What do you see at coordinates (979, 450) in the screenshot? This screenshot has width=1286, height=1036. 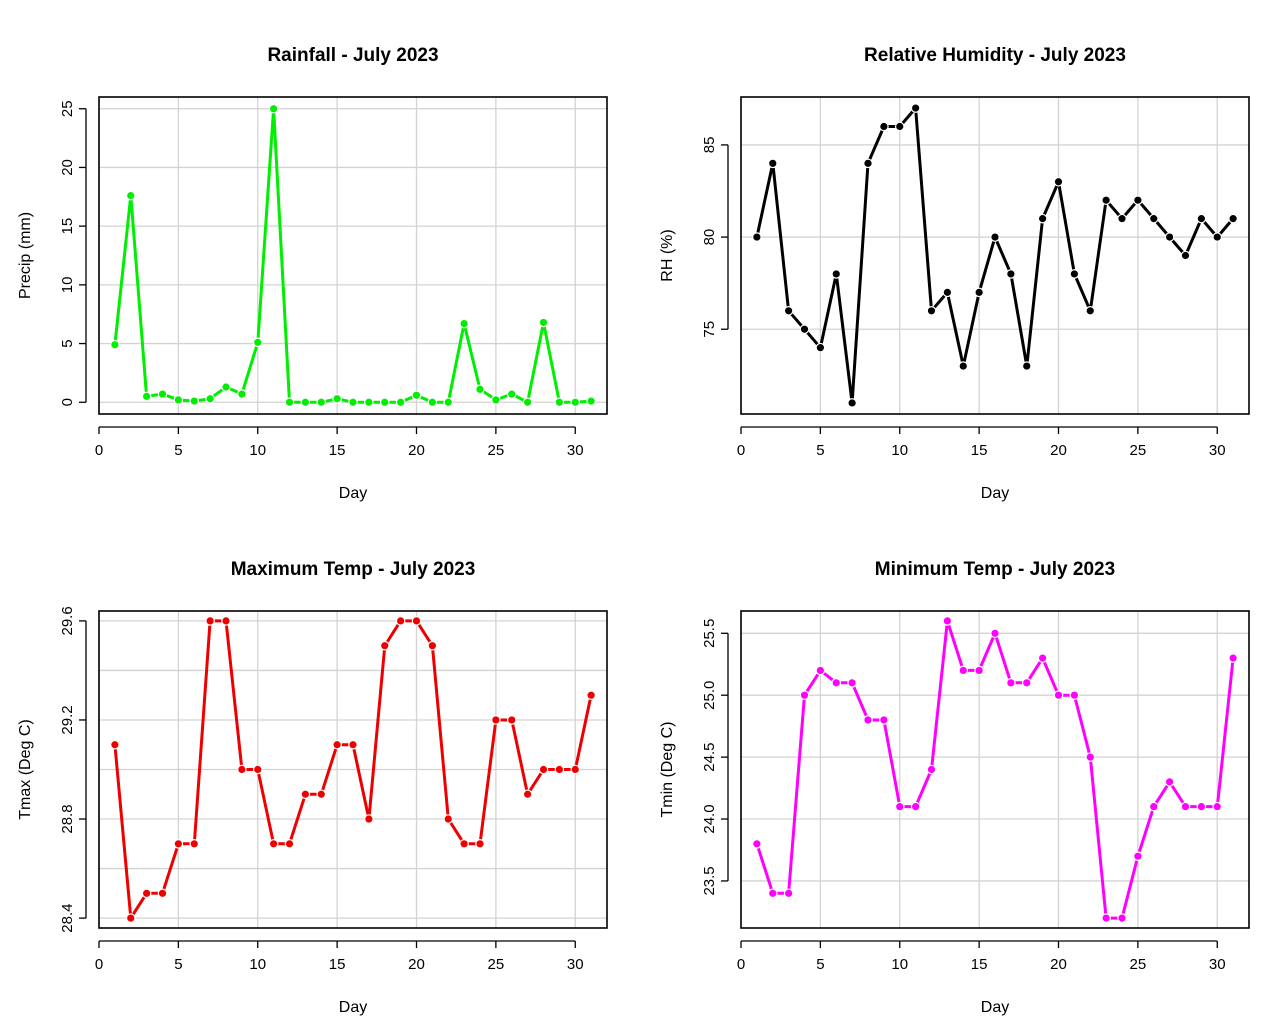 I see `x-tick-label: 15` at bounding box center [979, 450].